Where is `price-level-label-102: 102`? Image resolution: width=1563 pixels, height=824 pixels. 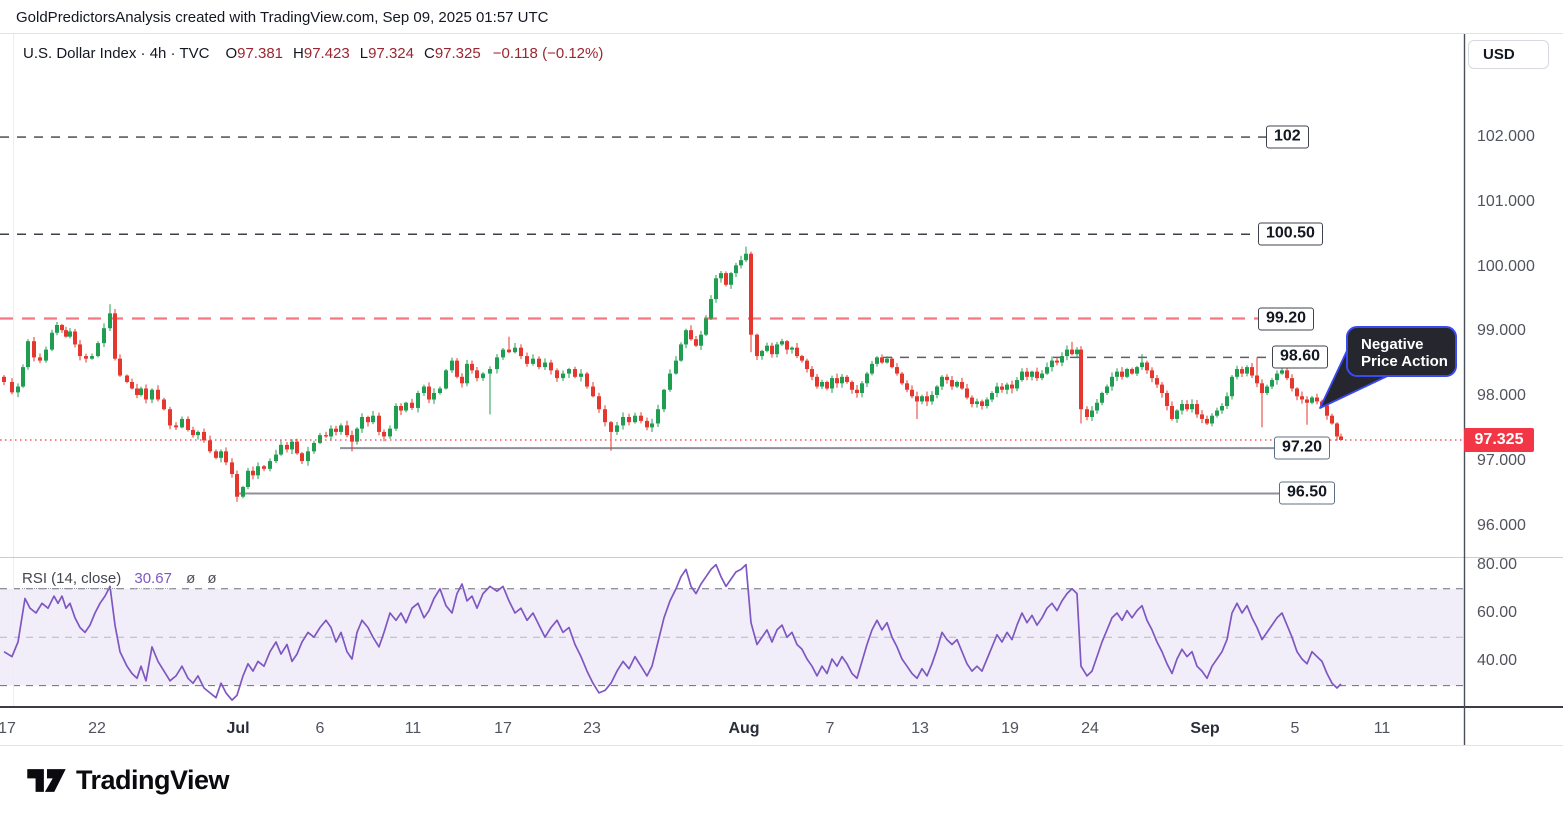 price-level-label-102: 102 is located at coordinates (1287, 137).